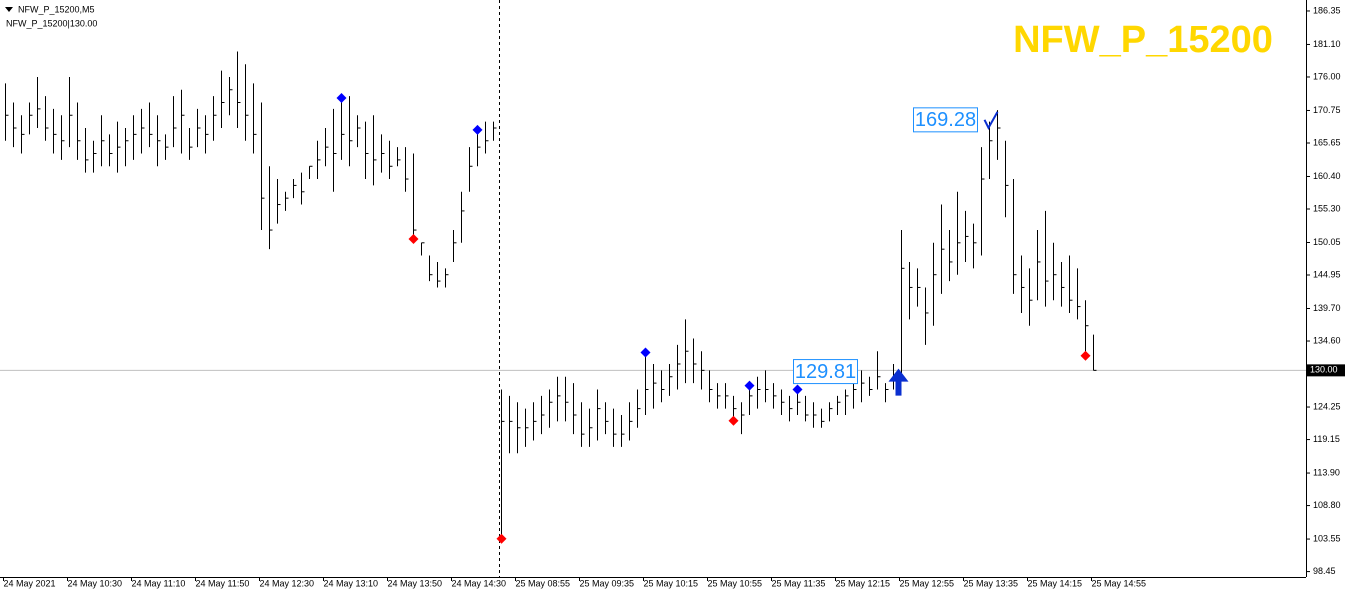 The image size is (1346, 596). What do you see at coordinates (799, 583) in the screenshot?
I see `x-tick-label: 25 May 11:35` at bounding box center [799, 583].